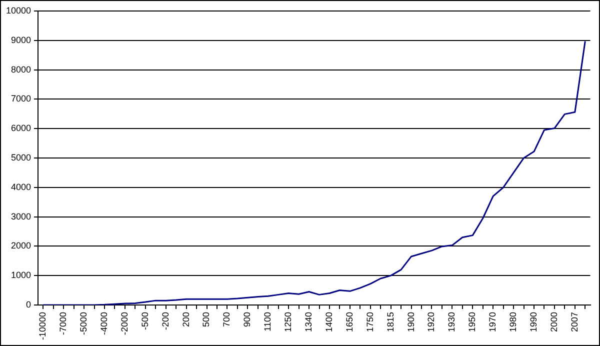  Describe the element at coordinates (493, 322) in the screenshot. I see `x-tick-label: 1970` at that location.